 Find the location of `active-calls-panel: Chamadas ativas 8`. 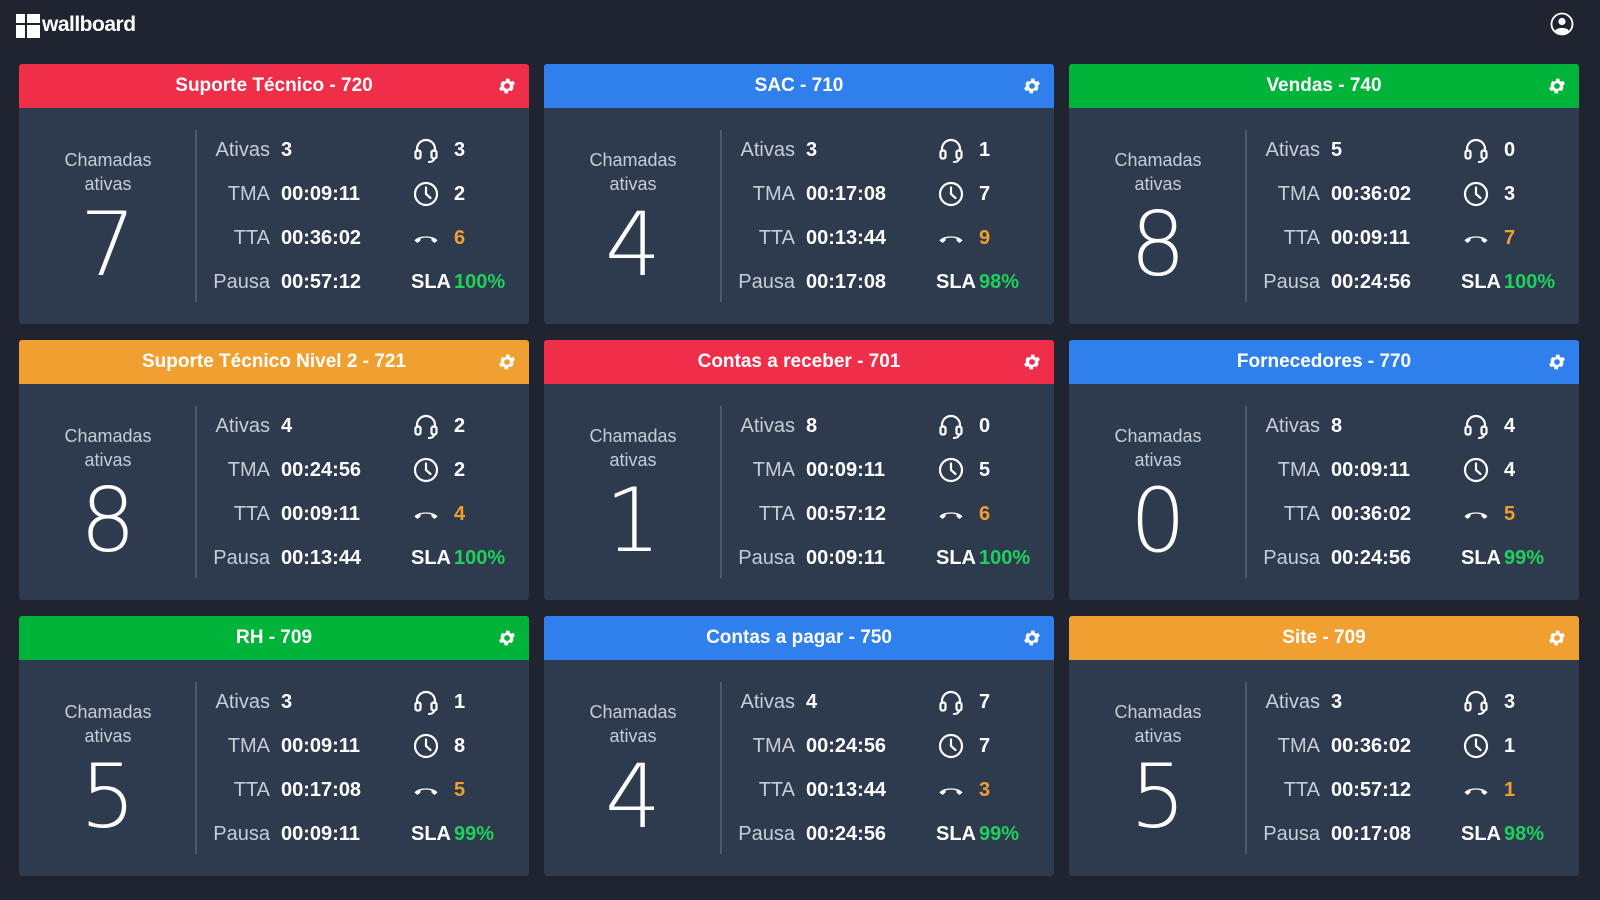

active-calls-panel: Chamadas ativas 8 is located at coordinates (108, 492).